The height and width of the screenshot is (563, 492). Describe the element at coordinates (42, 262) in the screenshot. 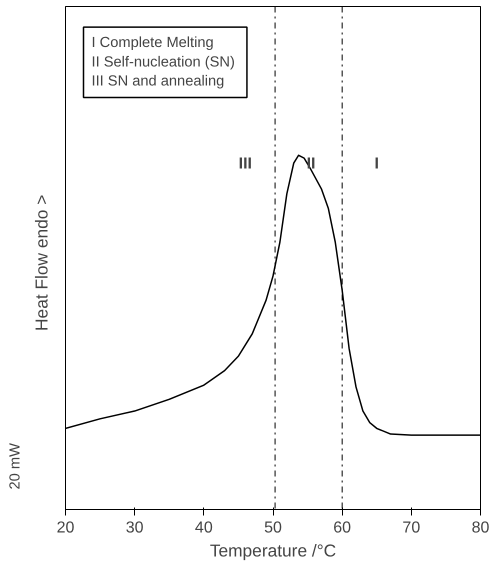

I see `y-axis-title: Heat Flow endo >` at that location.